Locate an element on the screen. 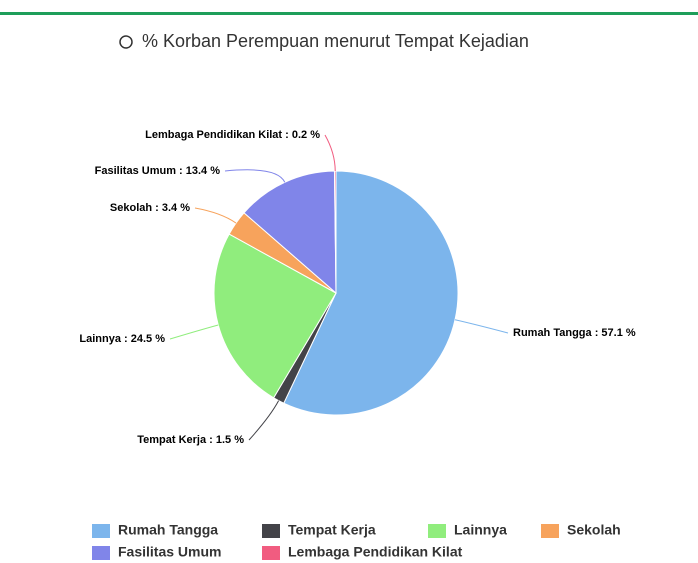  data-label: Fasilitas Umum : 13.4 % is located at coordinates (158, 171).